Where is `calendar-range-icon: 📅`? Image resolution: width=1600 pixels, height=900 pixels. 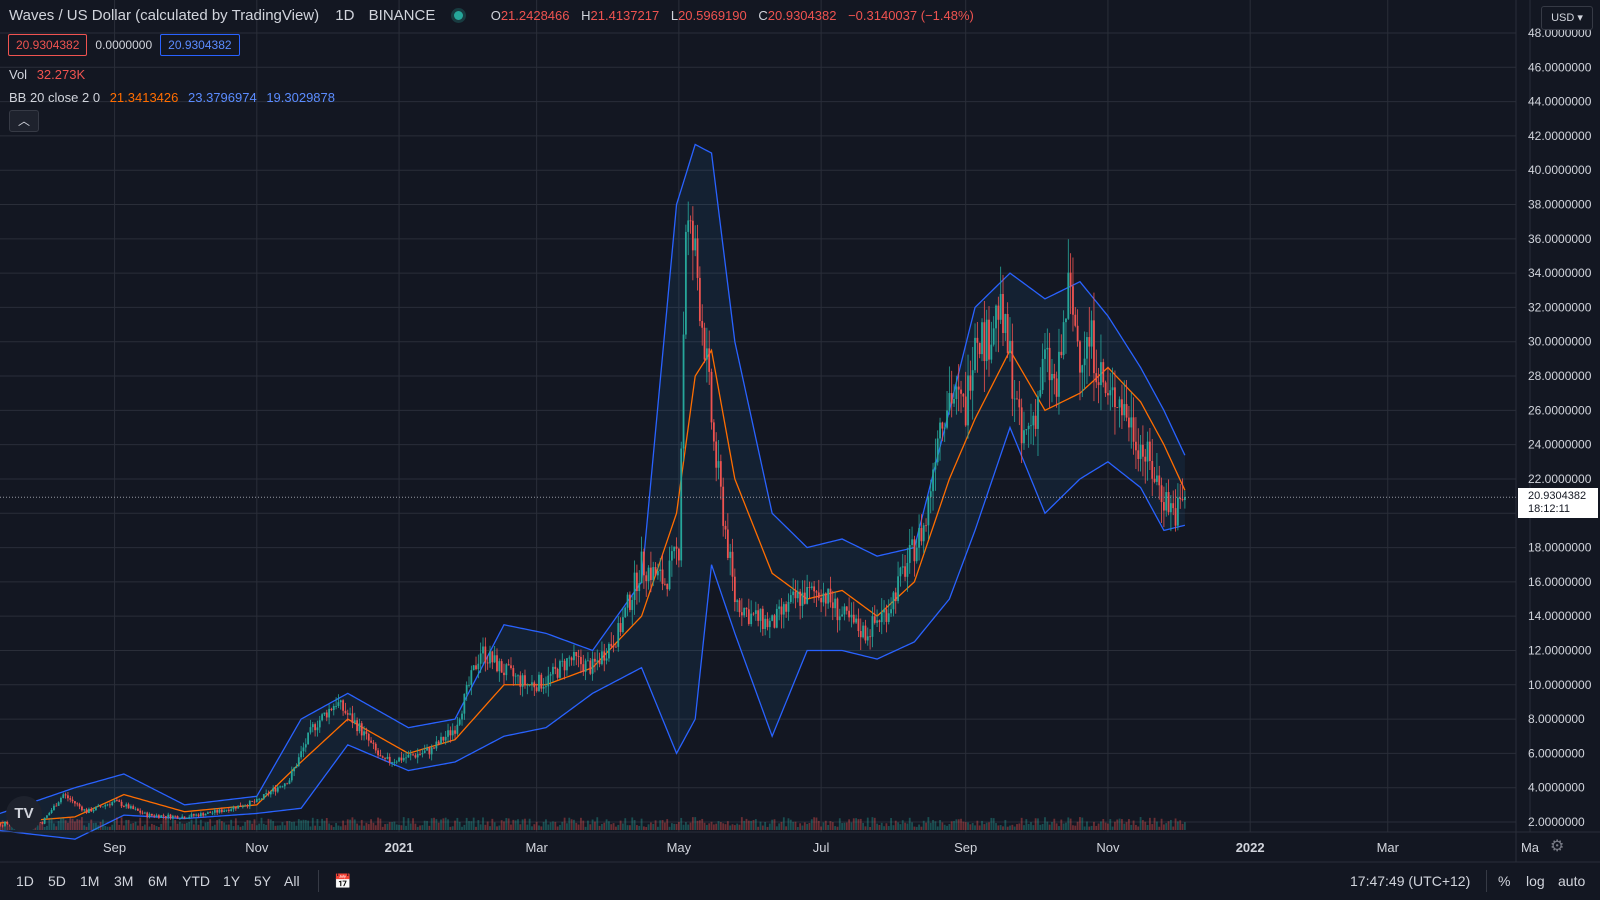
calendar-range-icon: 📅 is located at coordinates (343, 881).